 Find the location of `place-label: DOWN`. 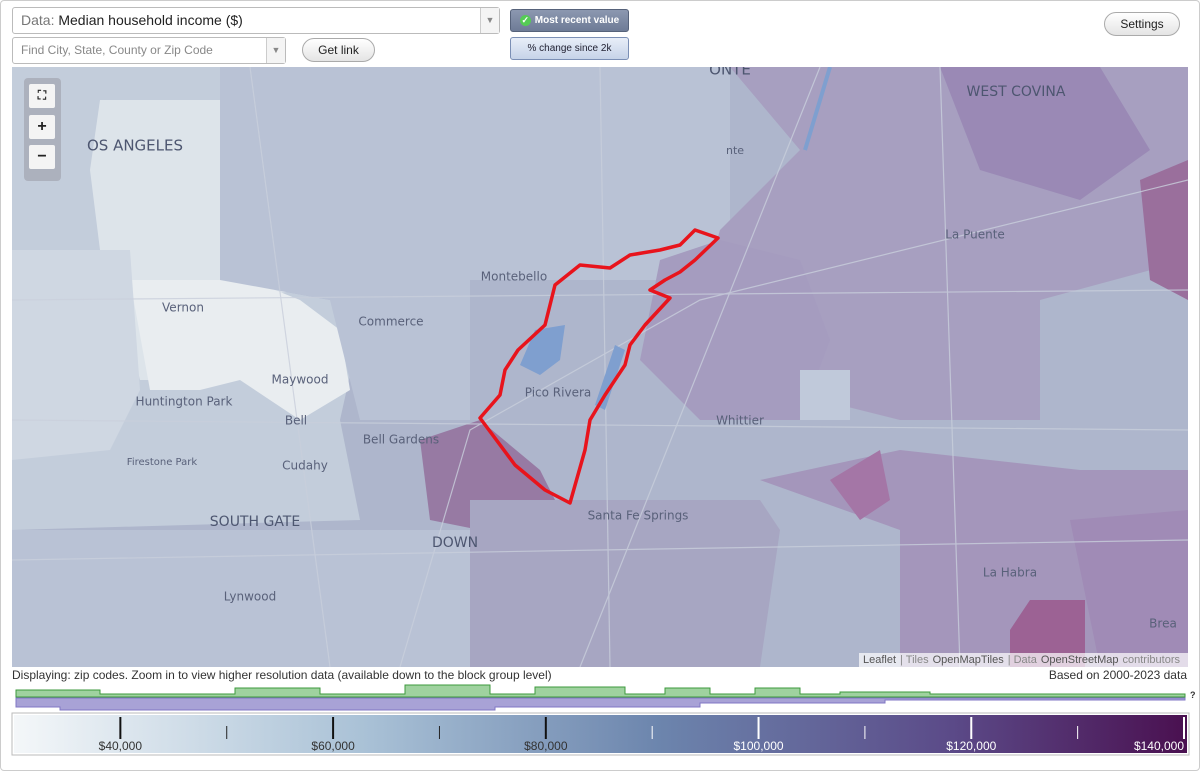

place-label: DOWN is located at coordinates (455, 543).